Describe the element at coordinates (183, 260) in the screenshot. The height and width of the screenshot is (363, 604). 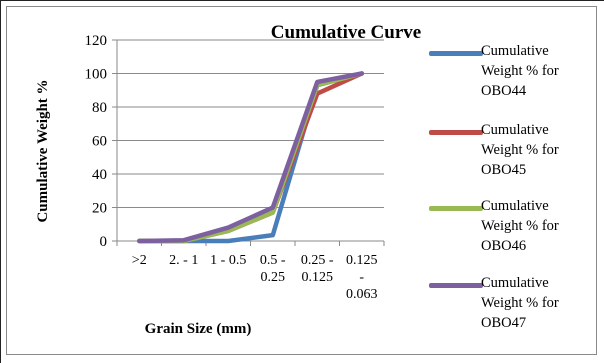
I see `x-tick-label: 2. - 1` at that location.